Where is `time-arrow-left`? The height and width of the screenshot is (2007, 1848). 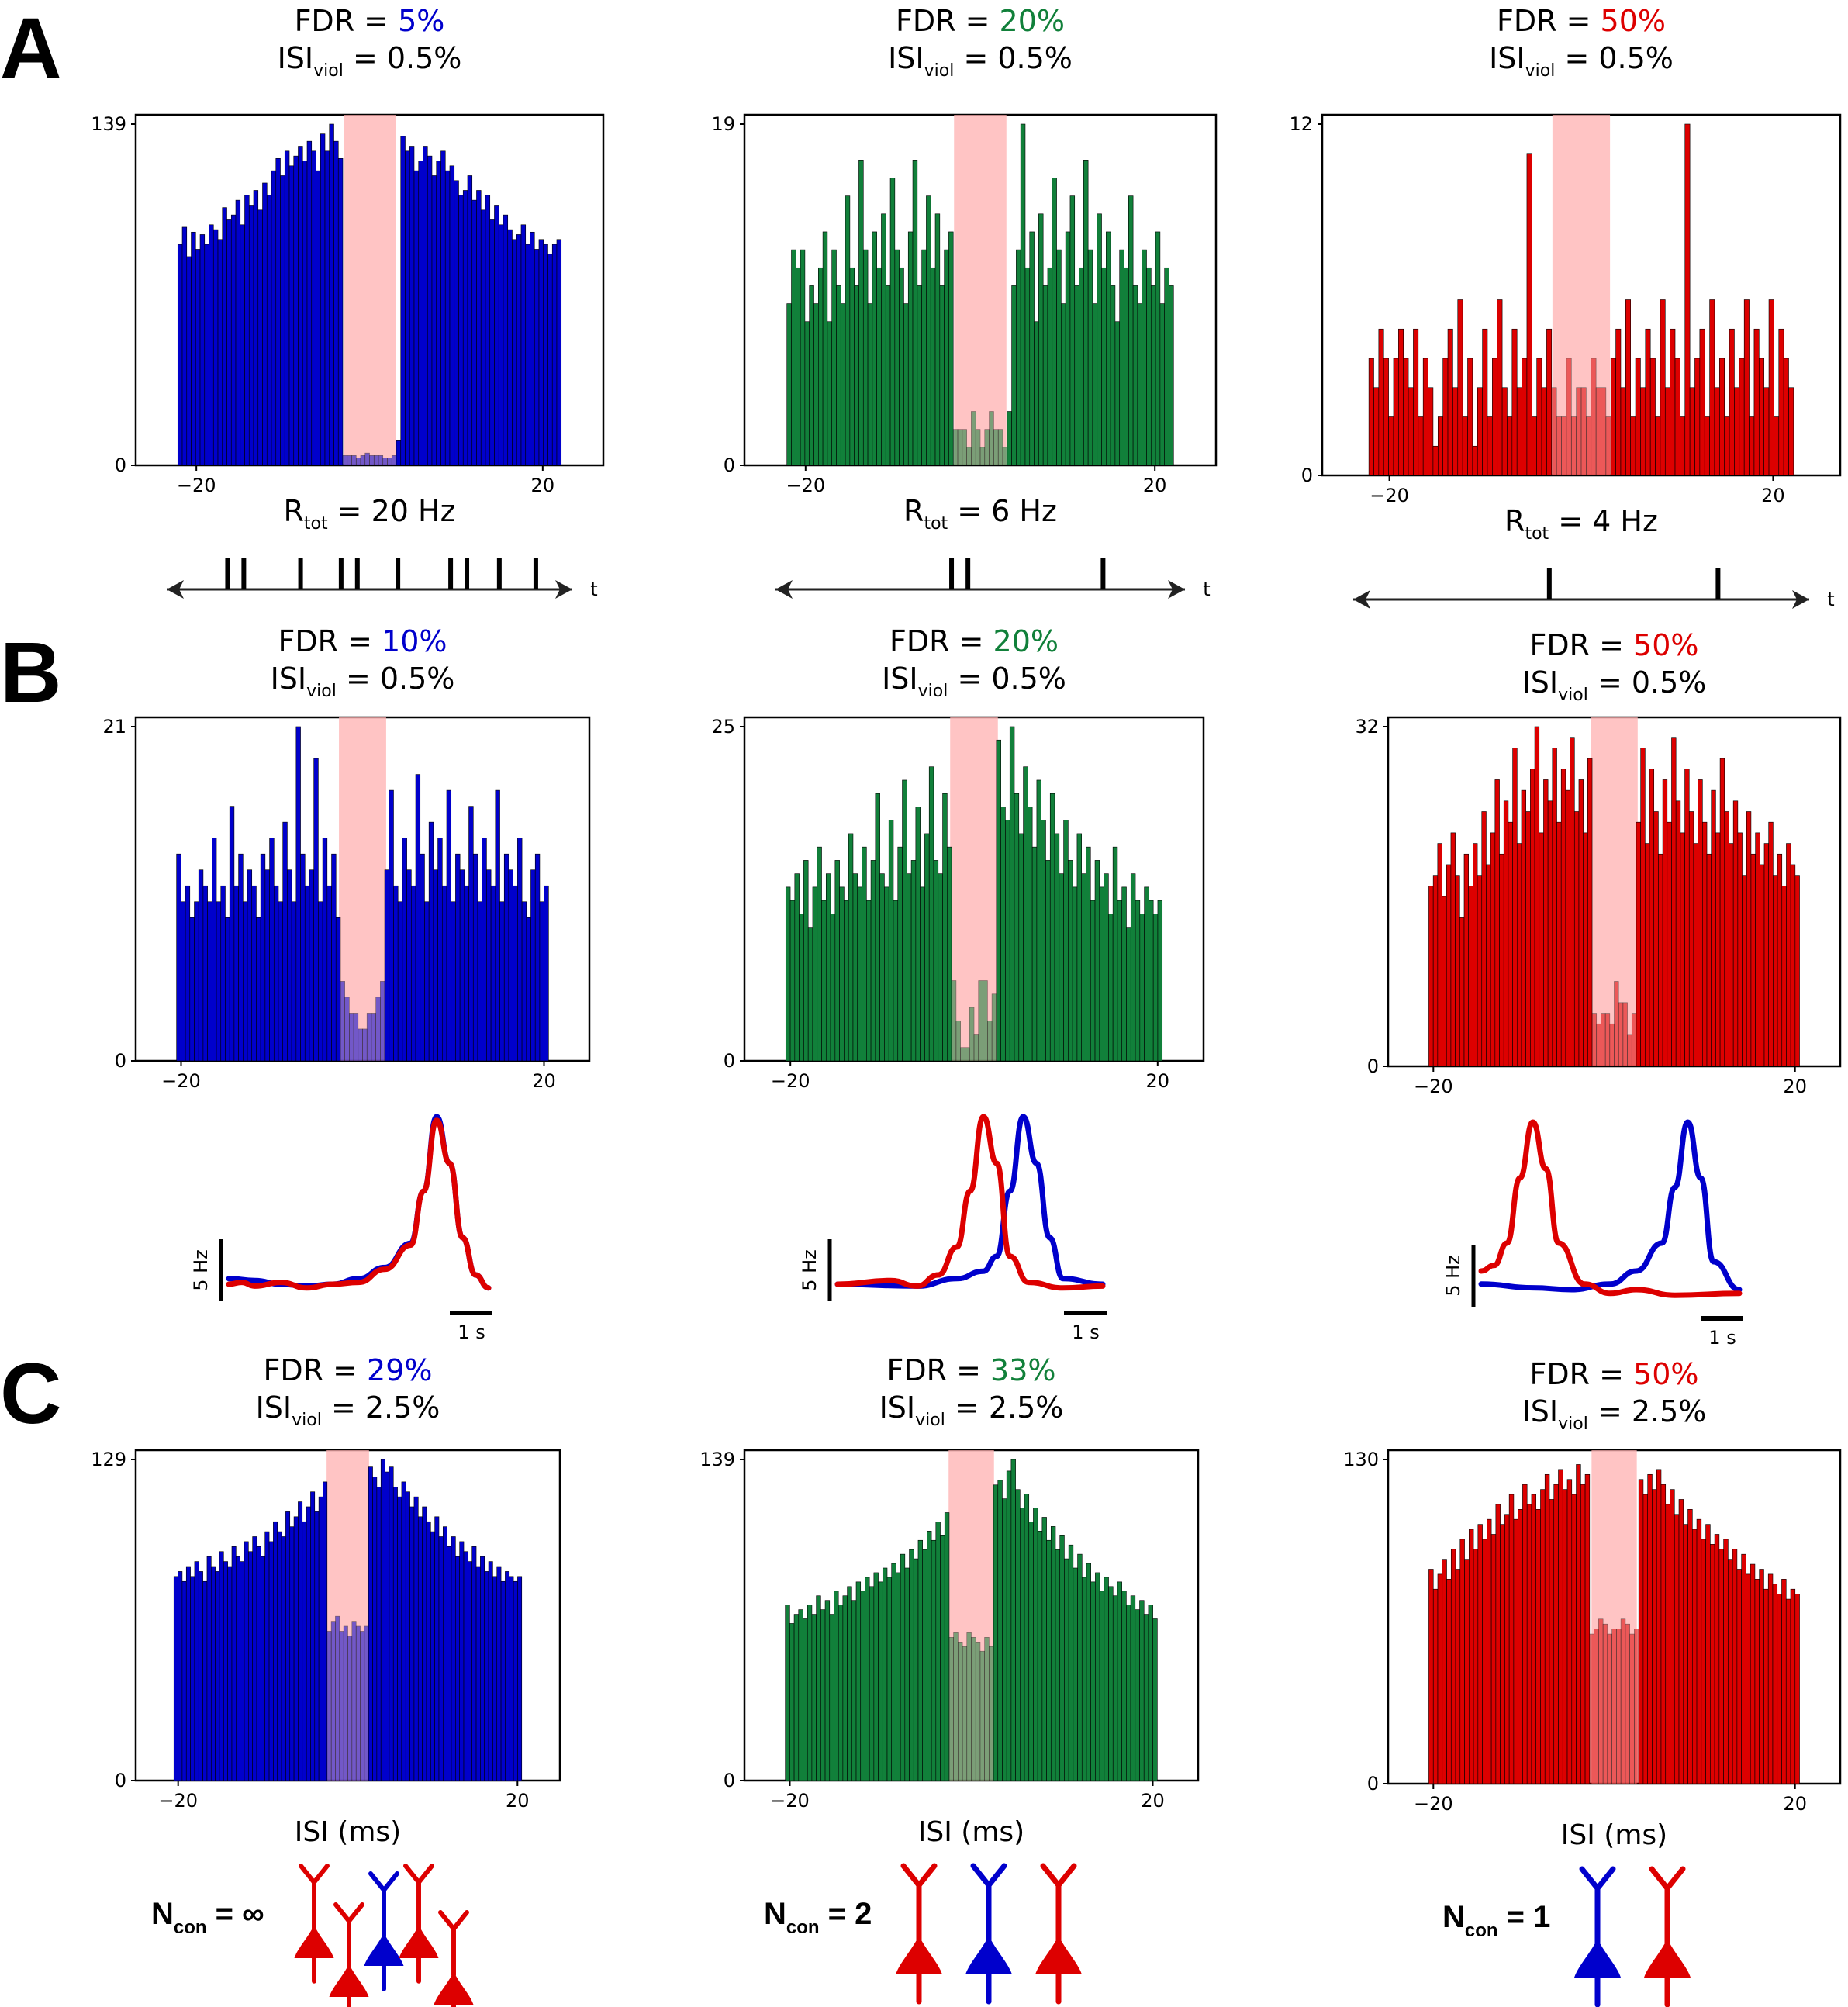
time-arrow-left is located at coordinates (175, 589).